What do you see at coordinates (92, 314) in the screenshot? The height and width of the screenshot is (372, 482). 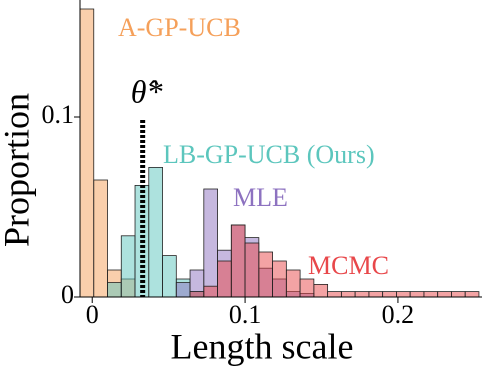 I see `x-tick-label: 0` at bounding box center [92, 314].